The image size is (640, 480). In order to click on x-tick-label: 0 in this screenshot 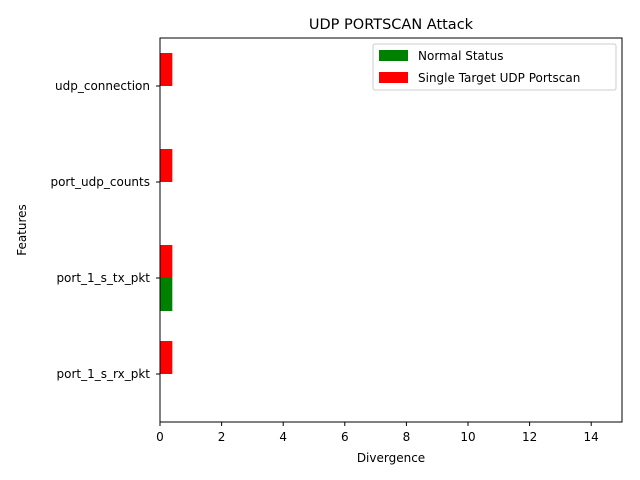, I will do `click(160, 437)`.